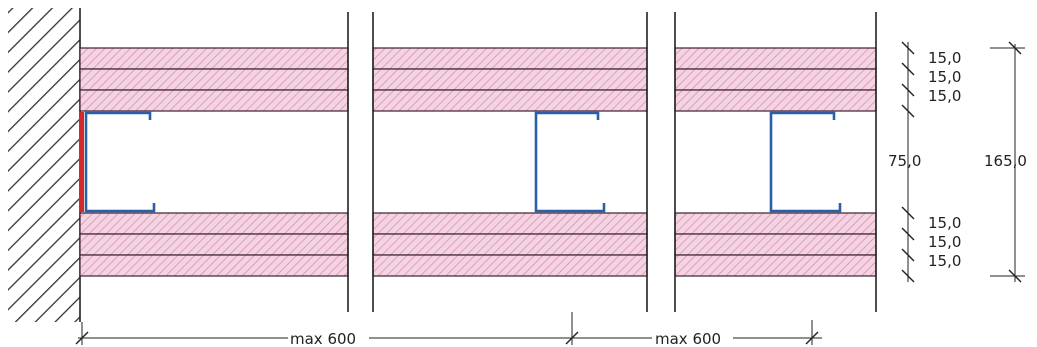 This screenshot has width=1037, height=347. Describe the element at coordinates (944, 77) in the screenshot. I see `dim-top-layer-2: 15,0` at that location.